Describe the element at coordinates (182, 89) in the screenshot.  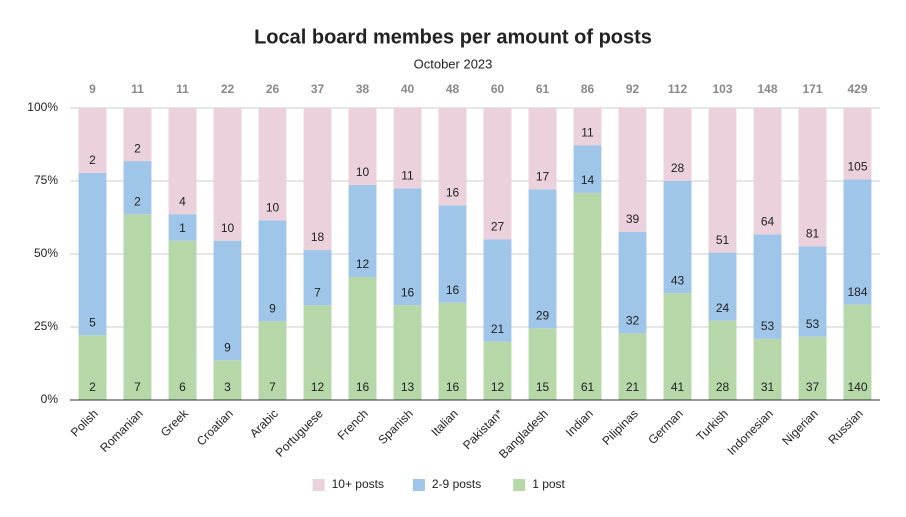
I see `total-label: 11` at that location.